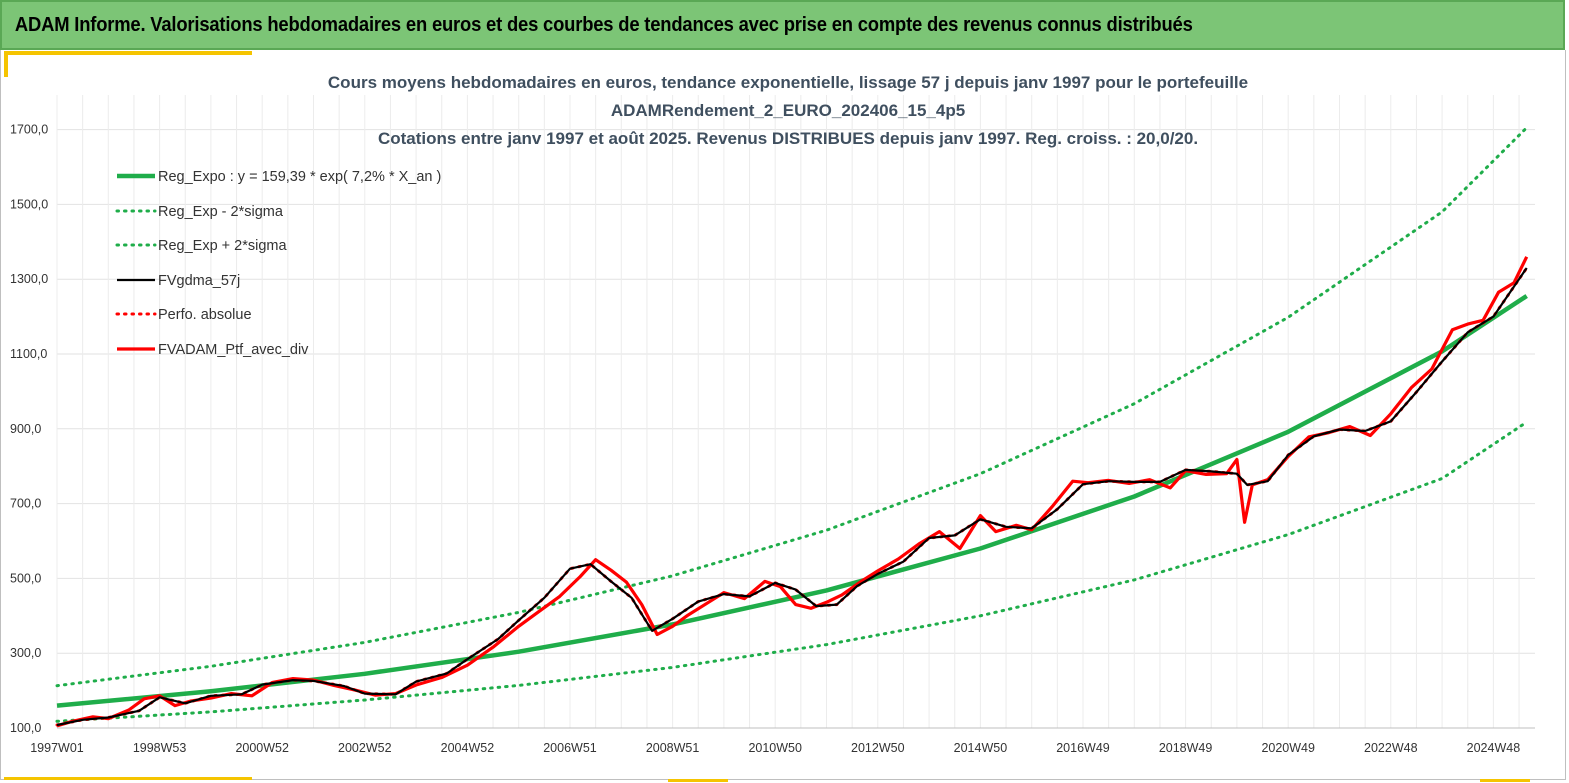 This screenshot has width=1569, height=783. Describe the element at coordinates (1186, 748) in the screenshot. I see `x-tick-label: 2018W49` at that location.